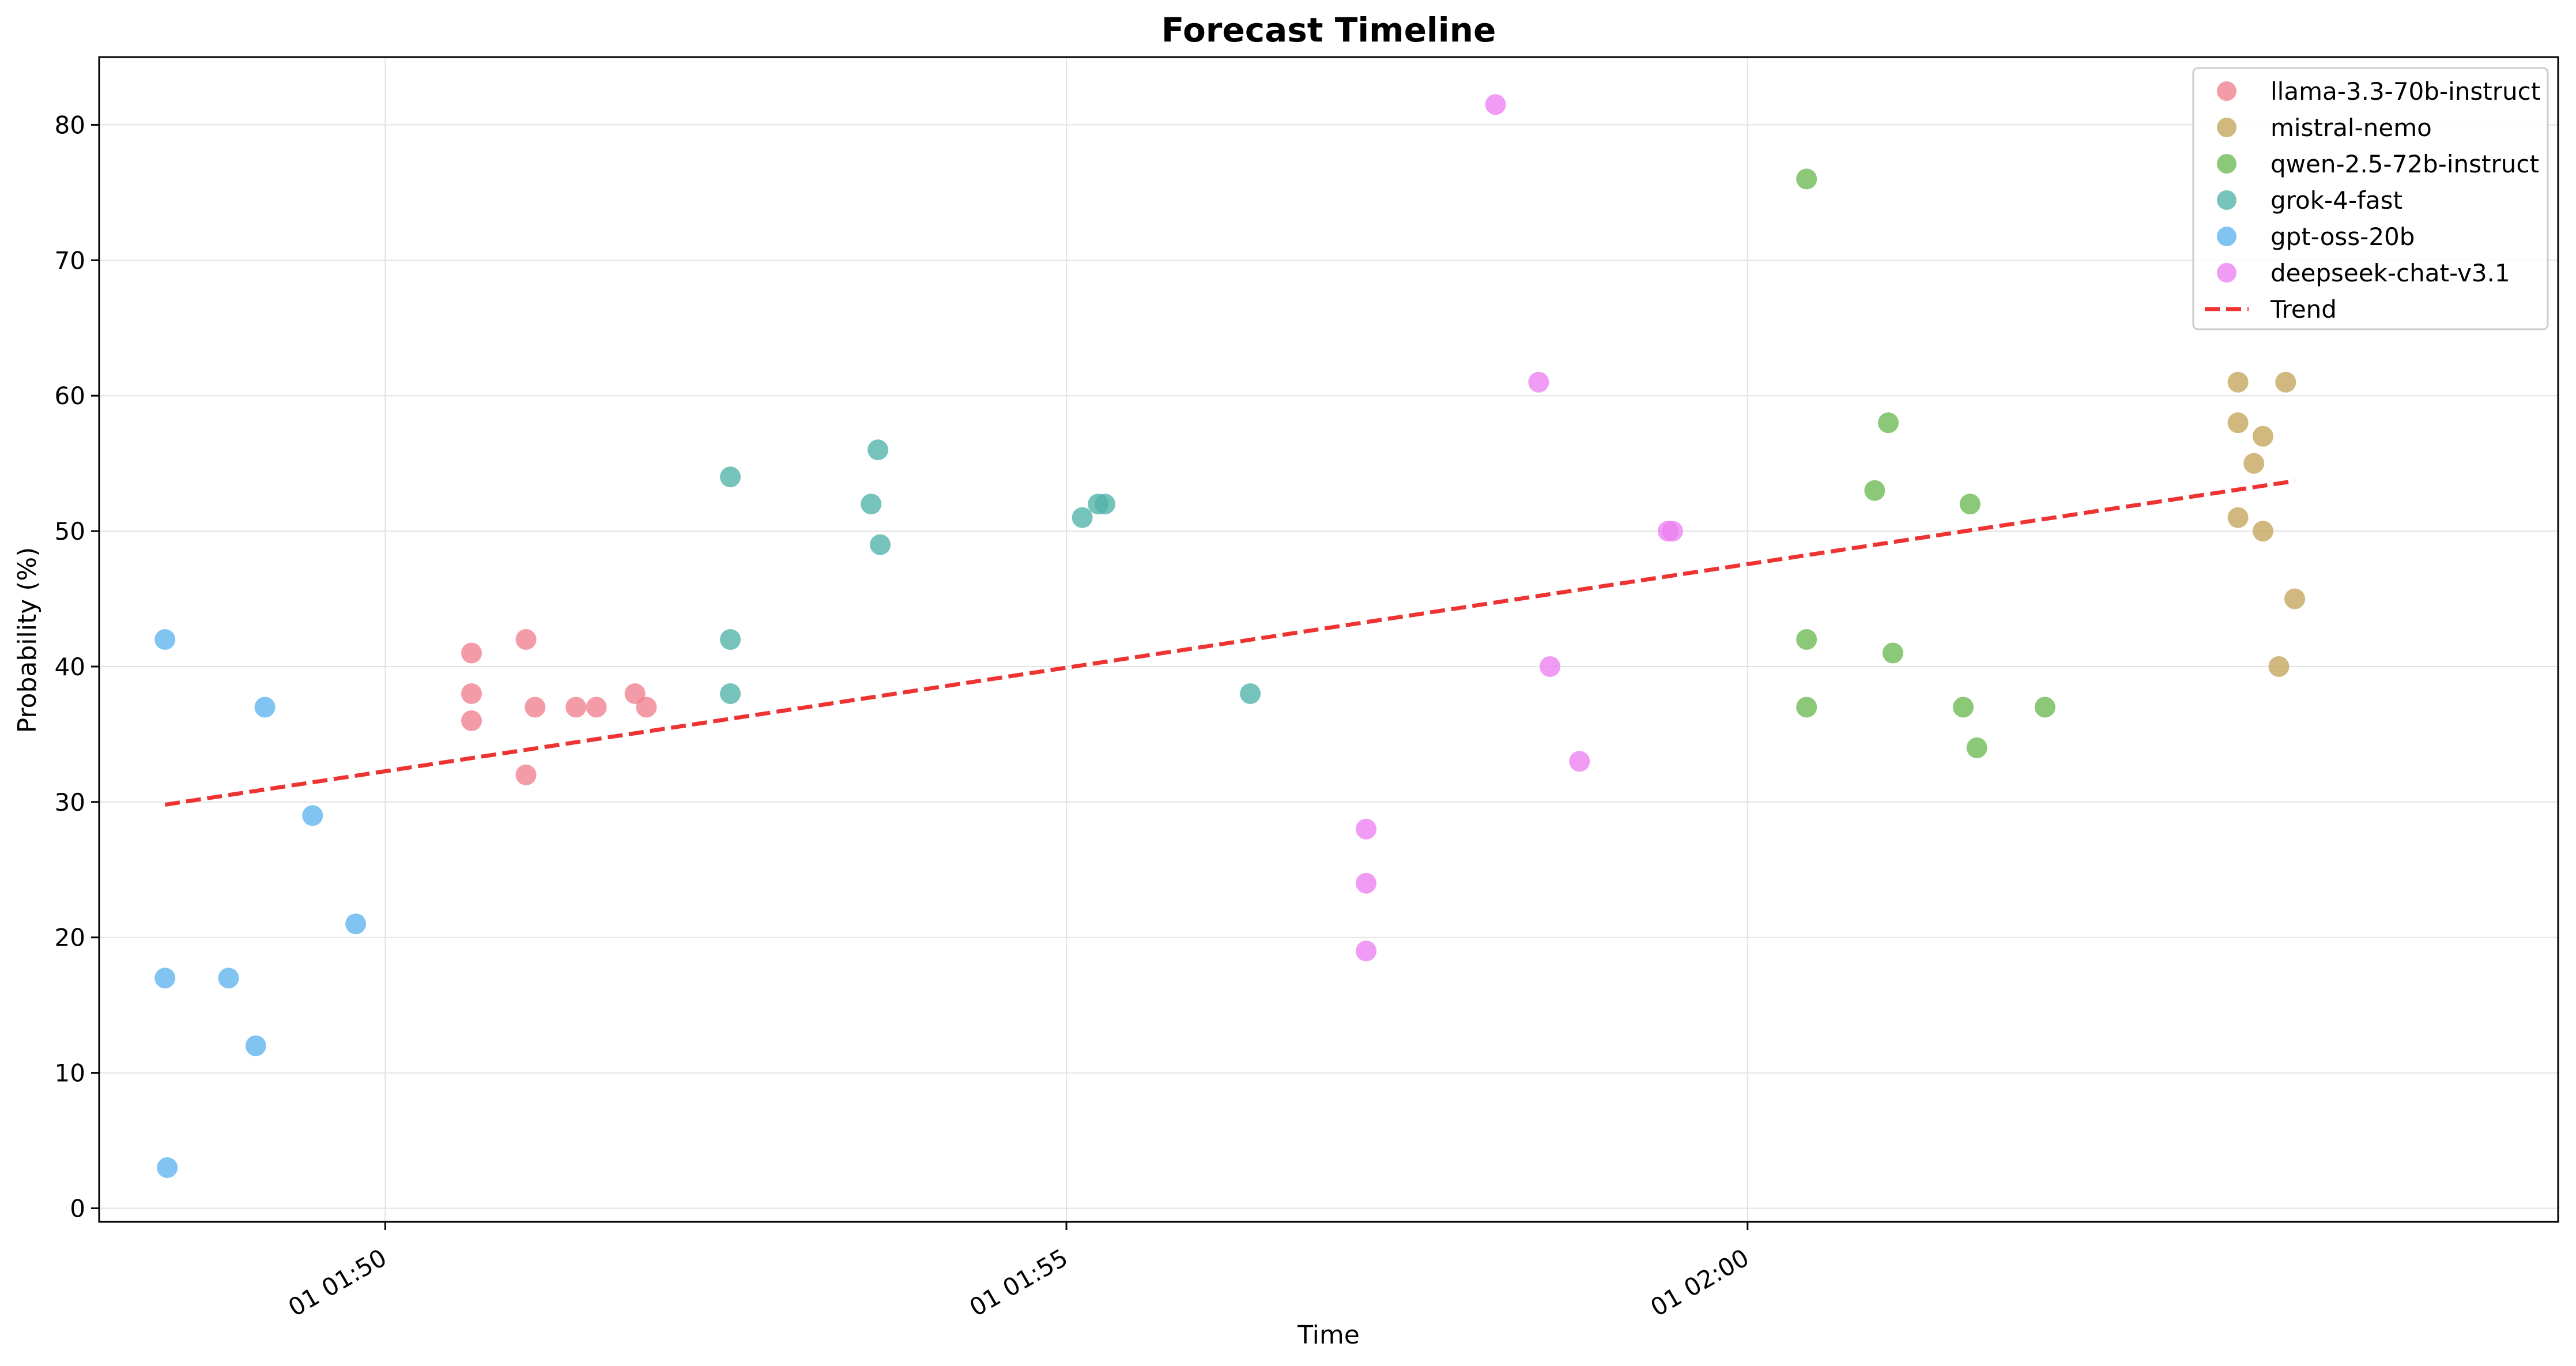  I want to click on y-tick-label: 0, so click(77, 1209).